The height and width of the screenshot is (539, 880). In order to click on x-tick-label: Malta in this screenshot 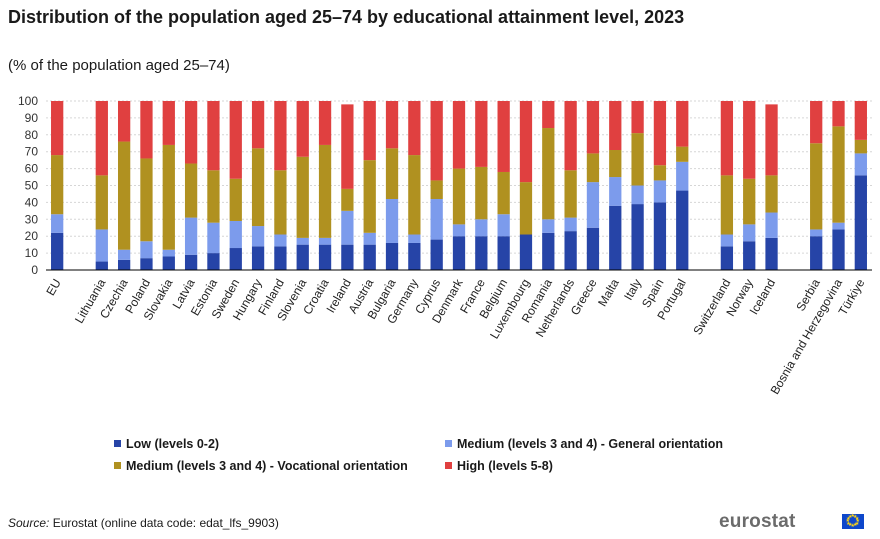, I will do `click(608, 292)`.